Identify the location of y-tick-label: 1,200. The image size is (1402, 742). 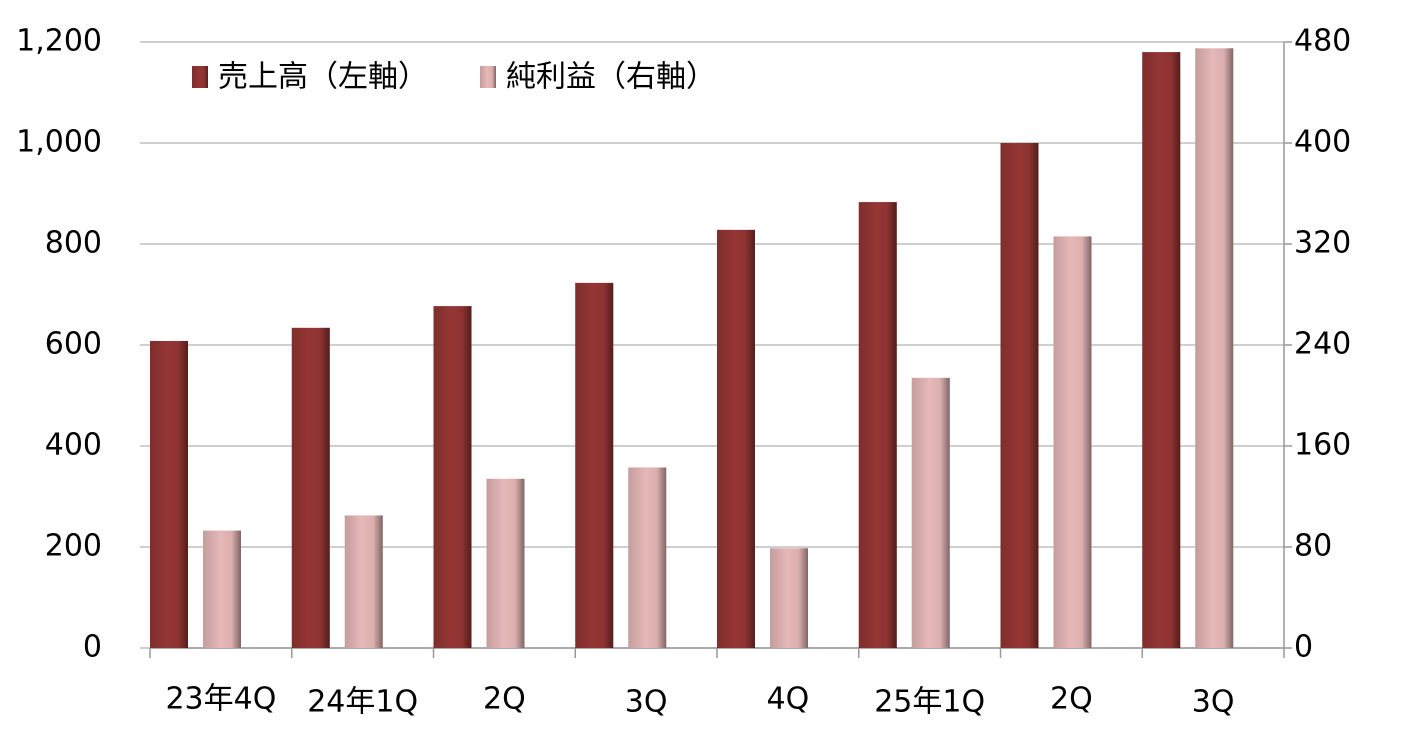
(59, 41).